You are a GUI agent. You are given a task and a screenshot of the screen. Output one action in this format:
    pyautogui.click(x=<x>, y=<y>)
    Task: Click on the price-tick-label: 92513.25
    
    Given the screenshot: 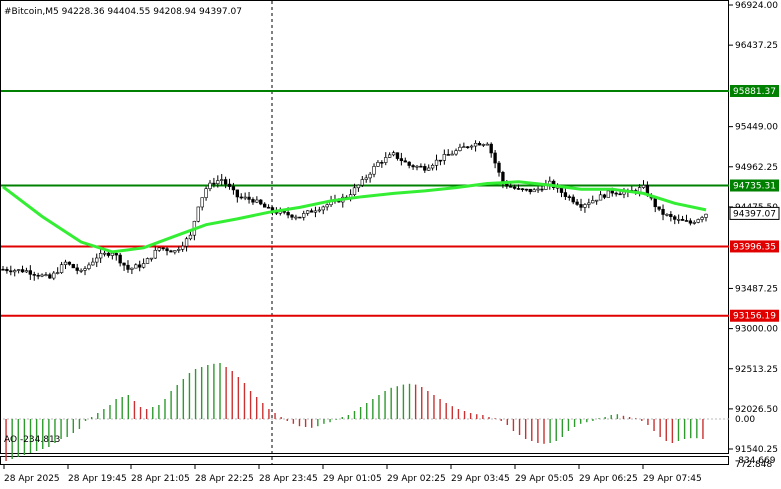 What is the action you would take?
    pyautogui.click(x=756, y=370)
    